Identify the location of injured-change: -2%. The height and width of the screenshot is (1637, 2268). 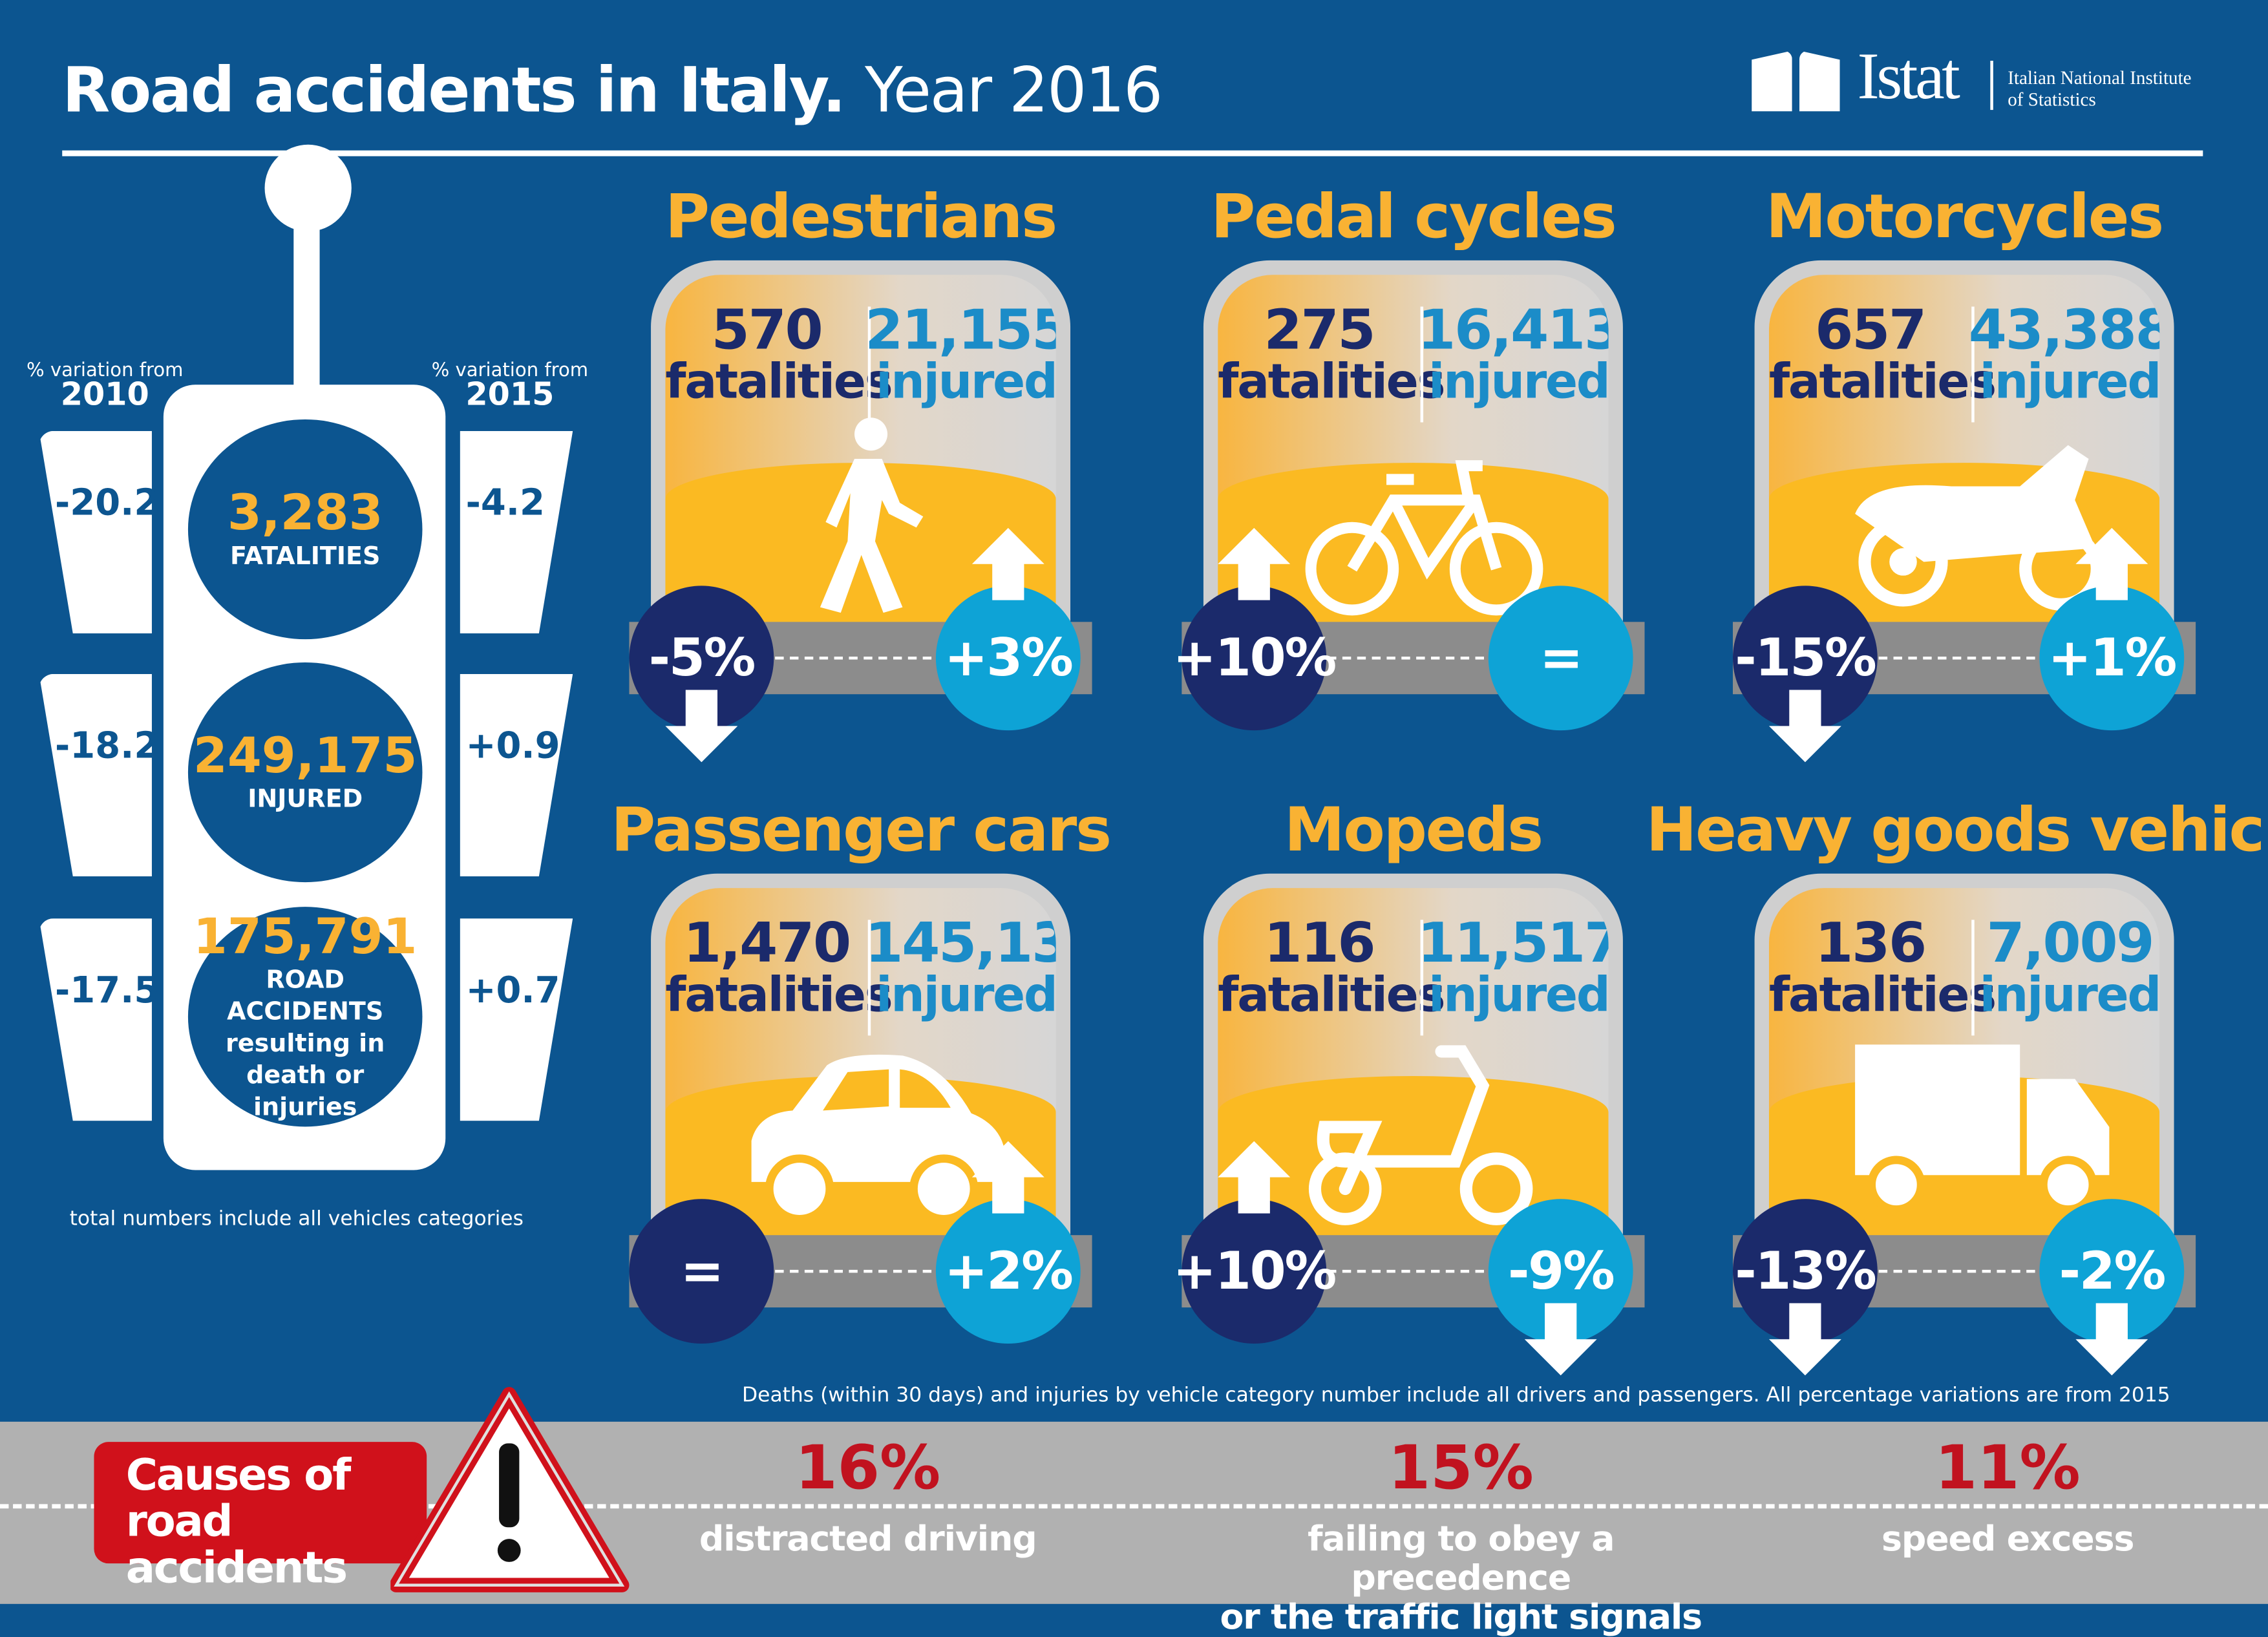
(2112, 1271).